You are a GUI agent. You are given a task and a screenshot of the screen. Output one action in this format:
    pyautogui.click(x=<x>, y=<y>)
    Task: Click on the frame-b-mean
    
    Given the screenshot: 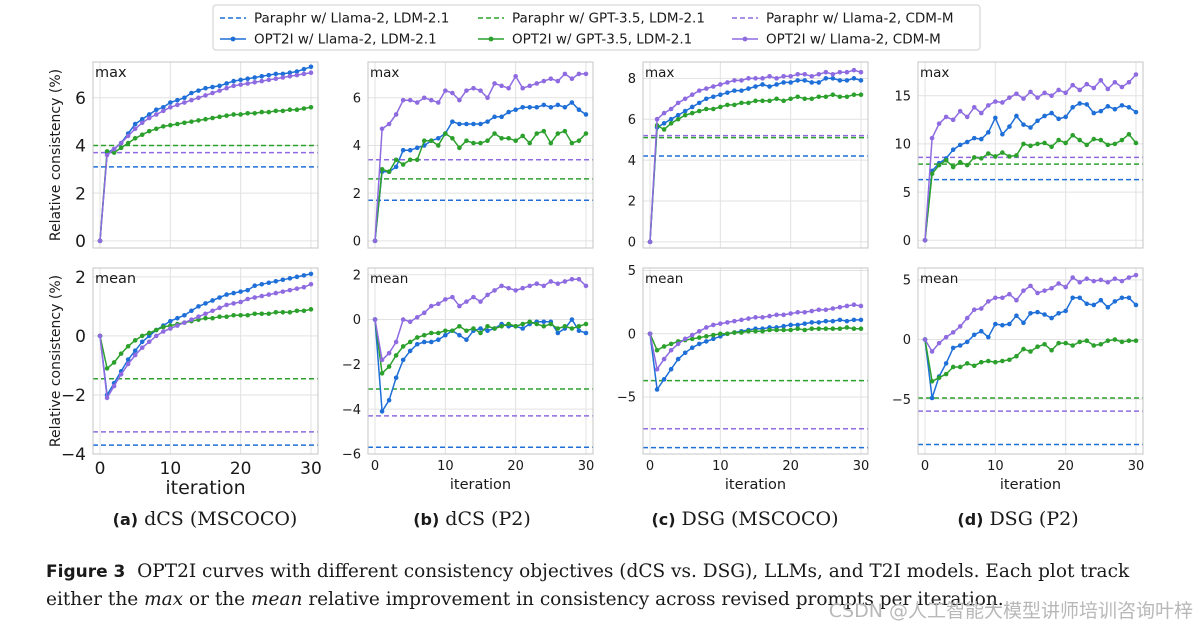 What is the action you would take?
    pyautogui.click(x=480, y=361)
    